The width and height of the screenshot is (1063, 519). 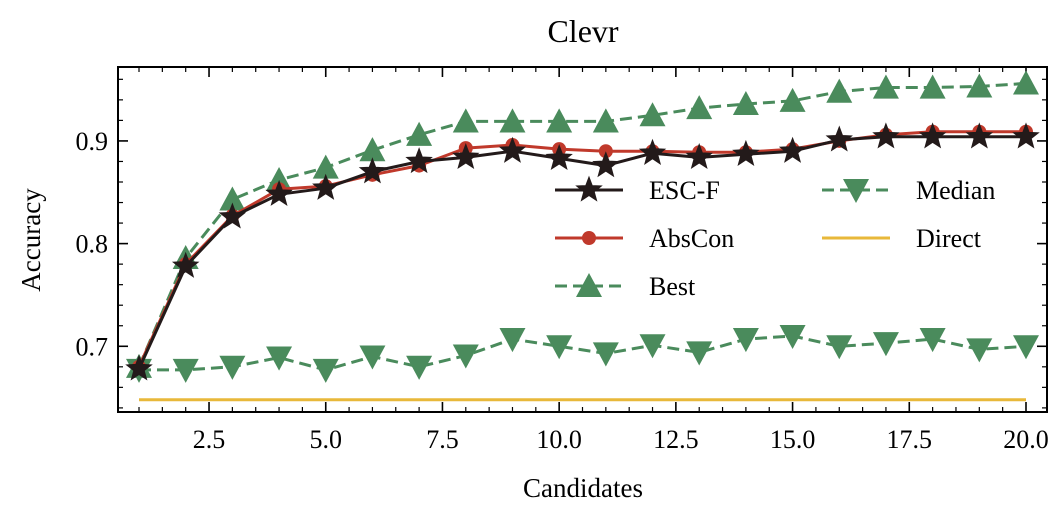 What do you see at coordinates (92, 141) in the screenshot?
I see `y-tick-label: 0.9` at bounding box center [92, 141].